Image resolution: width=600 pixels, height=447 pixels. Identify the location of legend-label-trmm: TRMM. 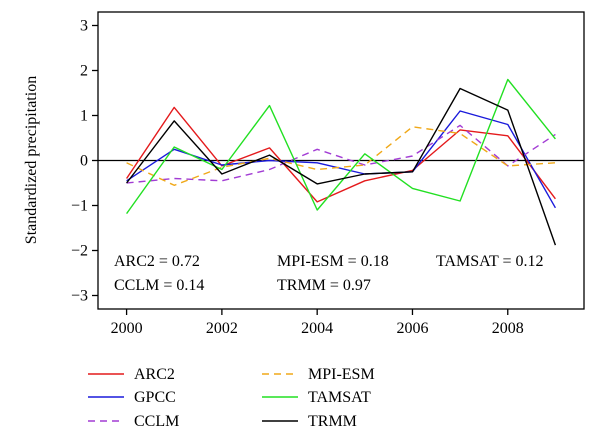
(332, 421).